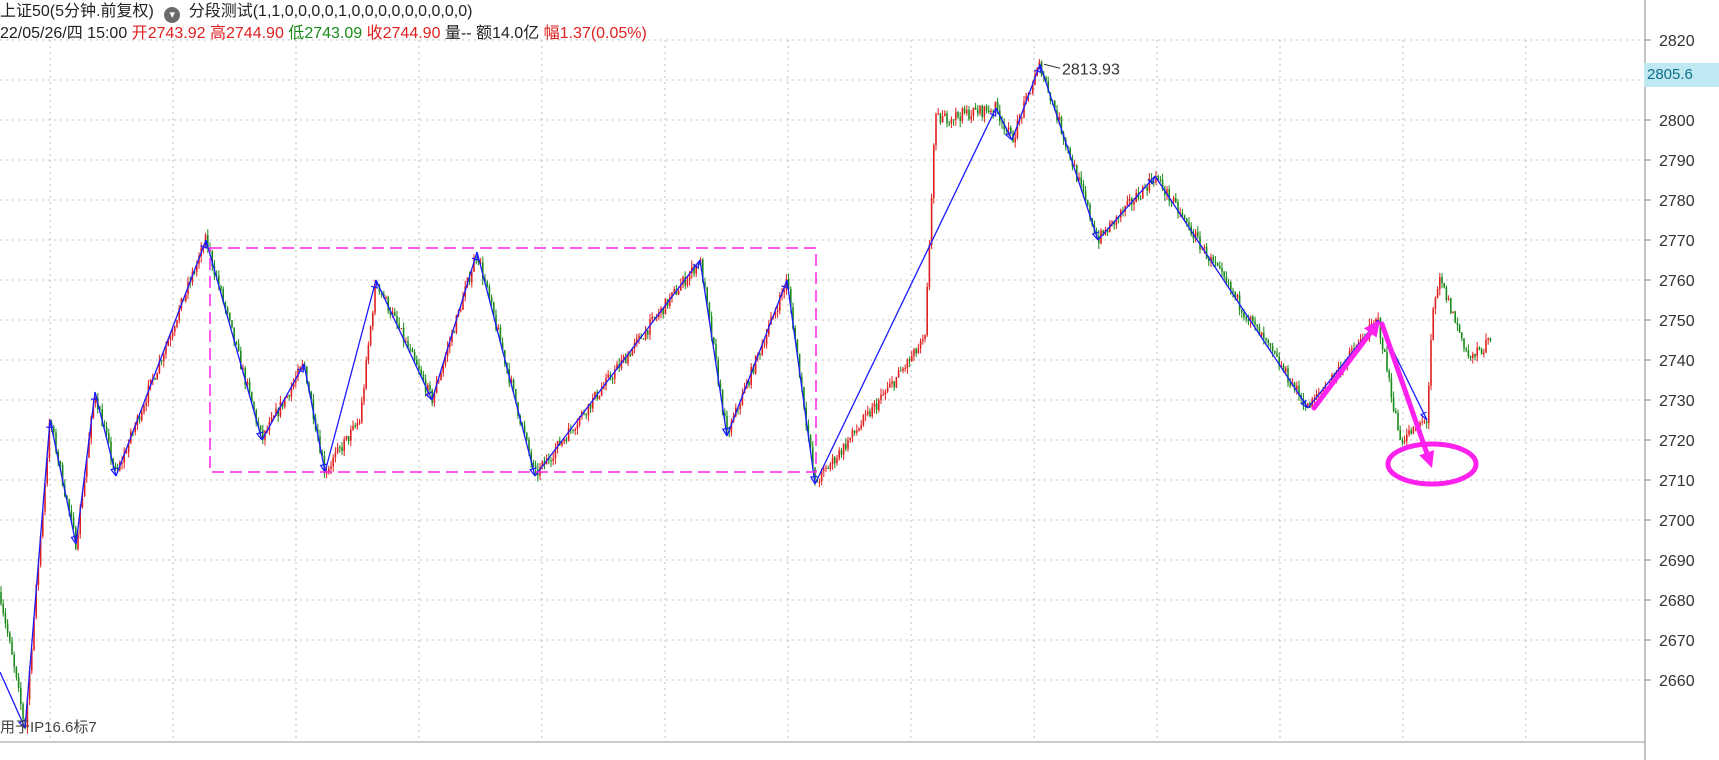 This screenshot has height=760, width=1719. I want to click on y-tick-label: 2790, so click(1677, 161).